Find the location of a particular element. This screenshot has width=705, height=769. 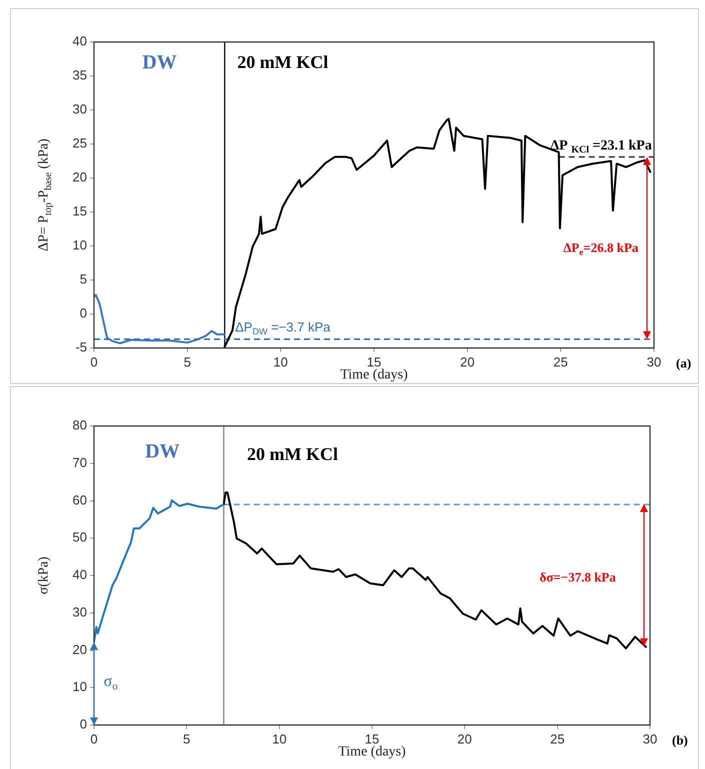

y-tick-label: 35 is located at coordinates (79, 75).